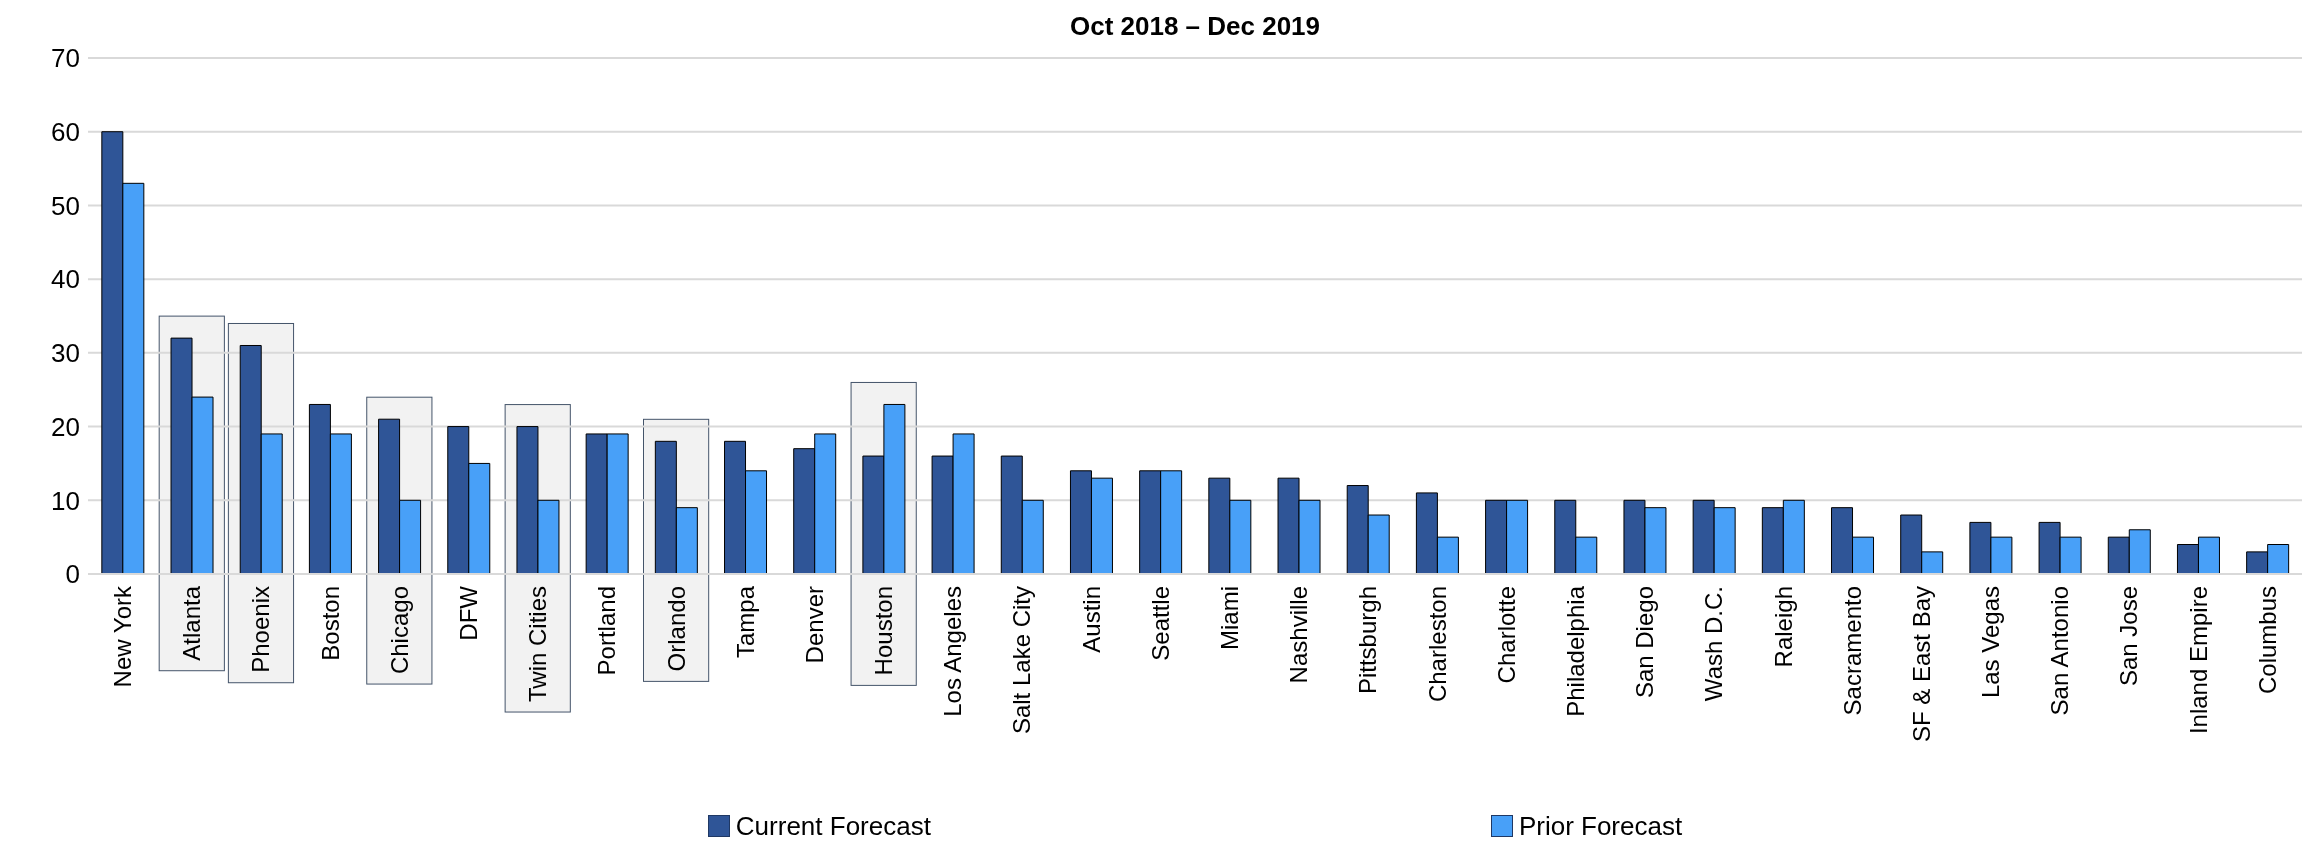  I want to click on x-tick-label: SF & East Bay, so click(1921, 664).